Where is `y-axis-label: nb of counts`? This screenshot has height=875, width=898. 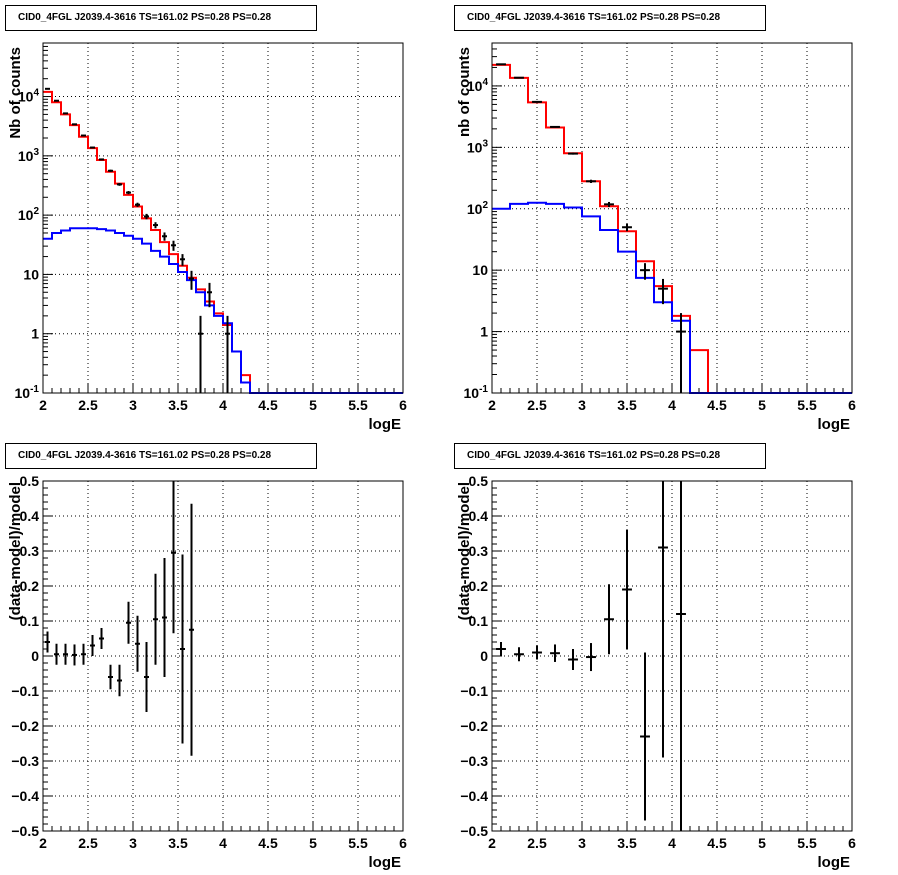
y-axis-label: nb of counts is located at coordinates (464, 92).